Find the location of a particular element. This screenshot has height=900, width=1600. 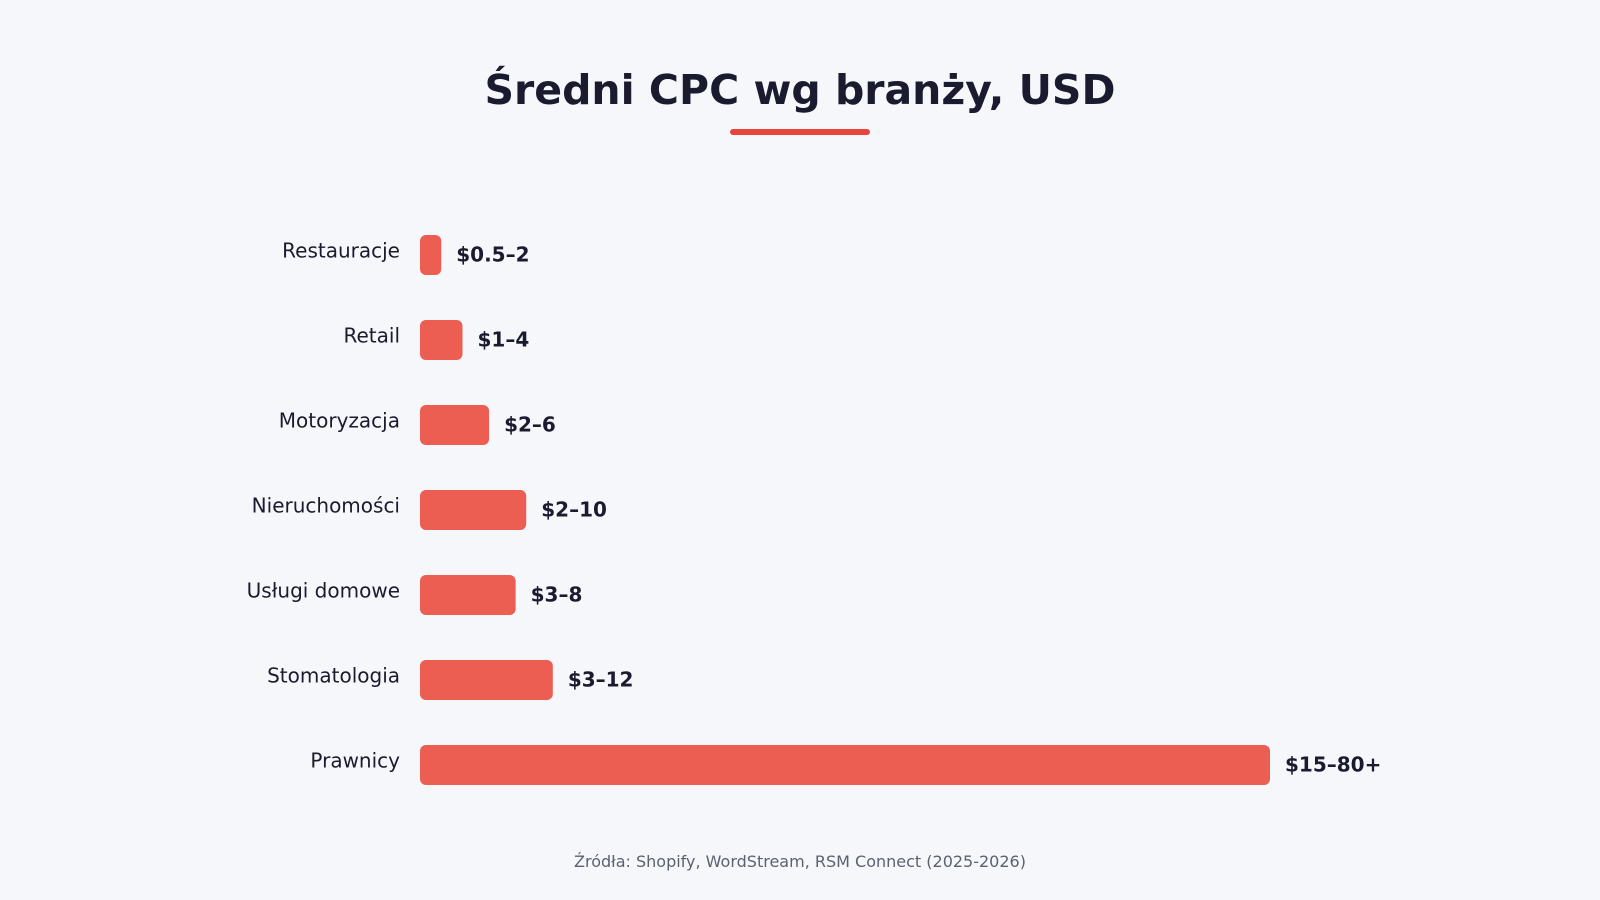

category-label: Restauracje is located at coordinates (341, 251).